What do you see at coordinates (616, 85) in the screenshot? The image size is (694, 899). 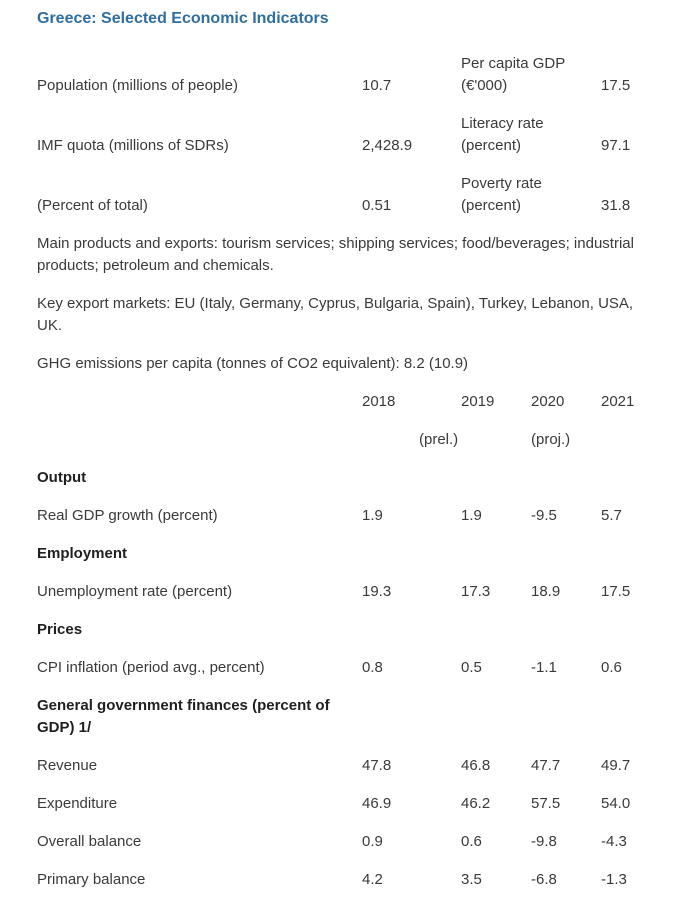 I see `gdp-per-capita-value: 17.5` at bounding box center [616, 85].